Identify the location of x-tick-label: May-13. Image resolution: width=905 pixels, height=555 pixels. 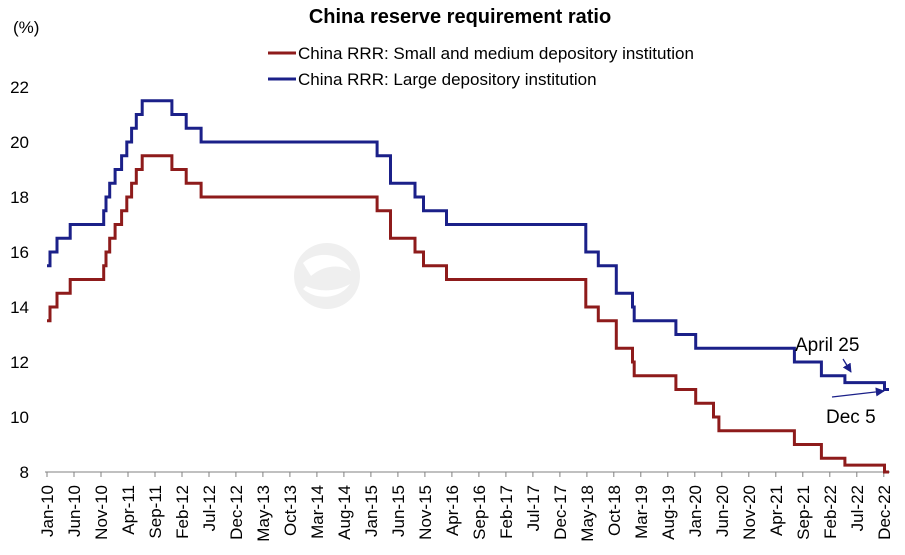
(263, 513).